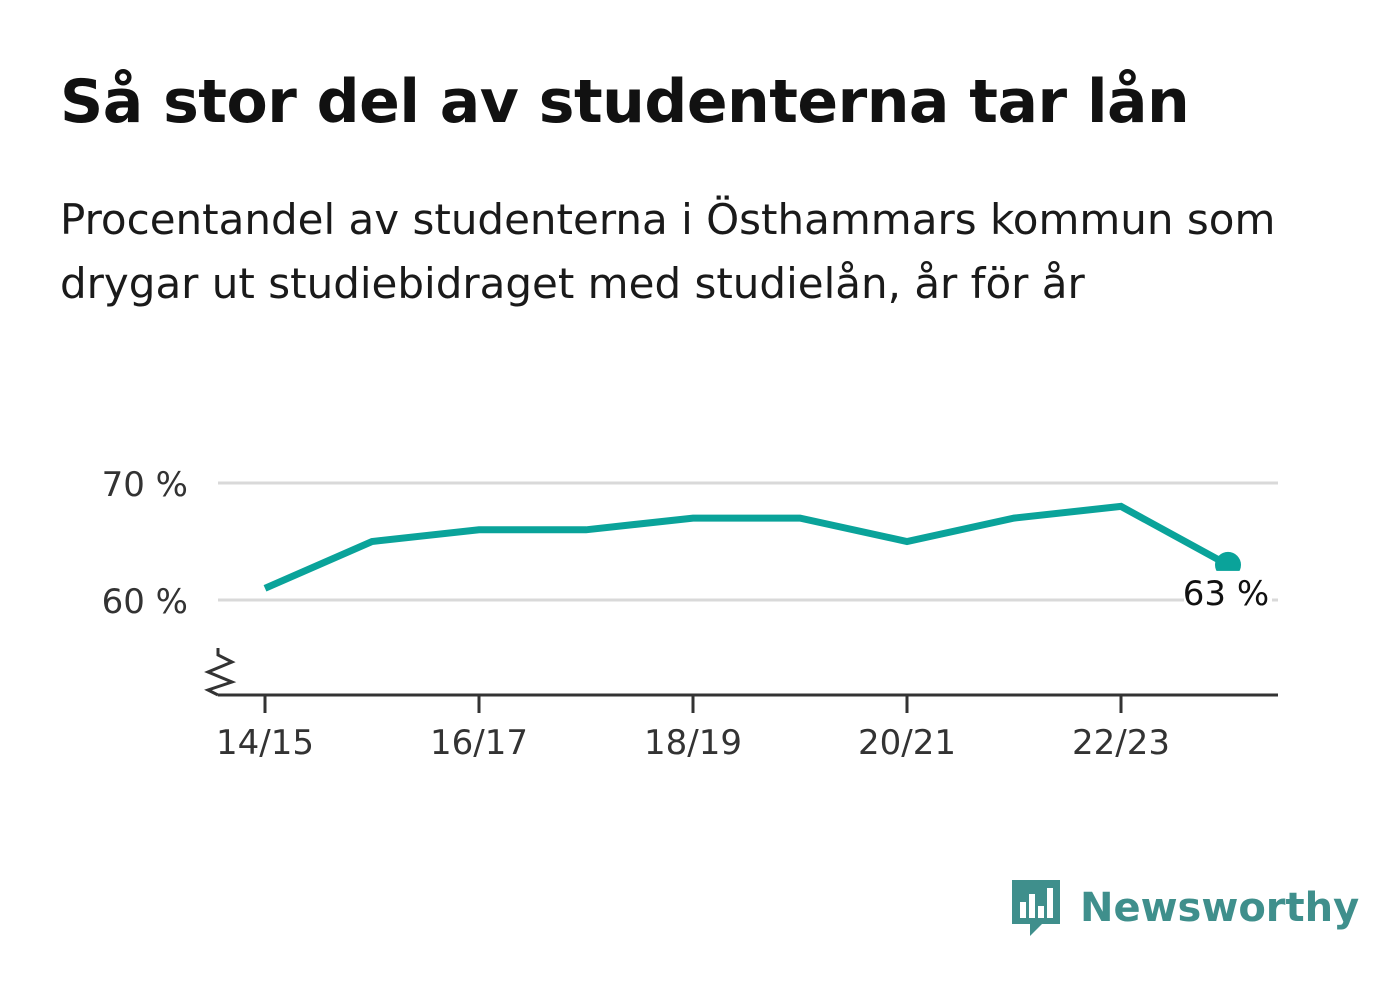 This screenshot has height=999, width=1382. I want to click on brand: Newsworthy, so click(1185, 908).